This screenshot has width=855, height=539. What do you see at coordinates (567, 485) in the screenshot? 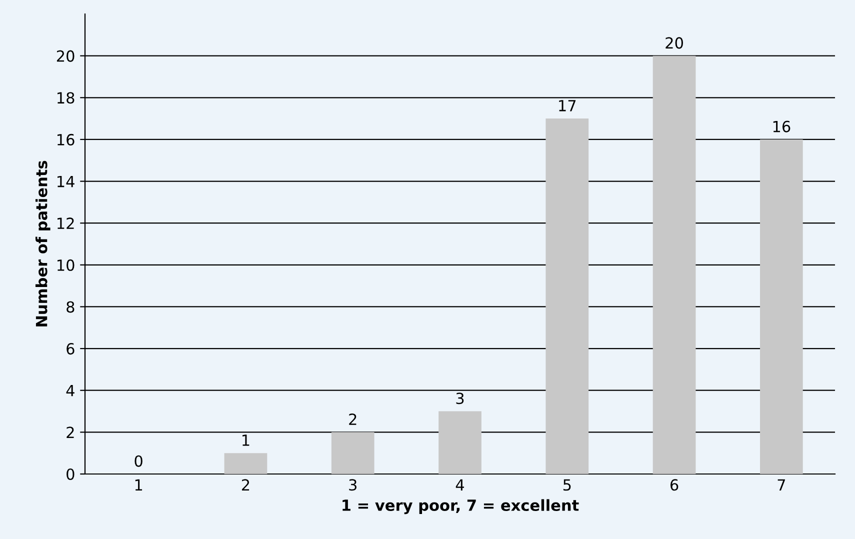
I see `x-tick-label: 5` at bounding box center [567, 485].